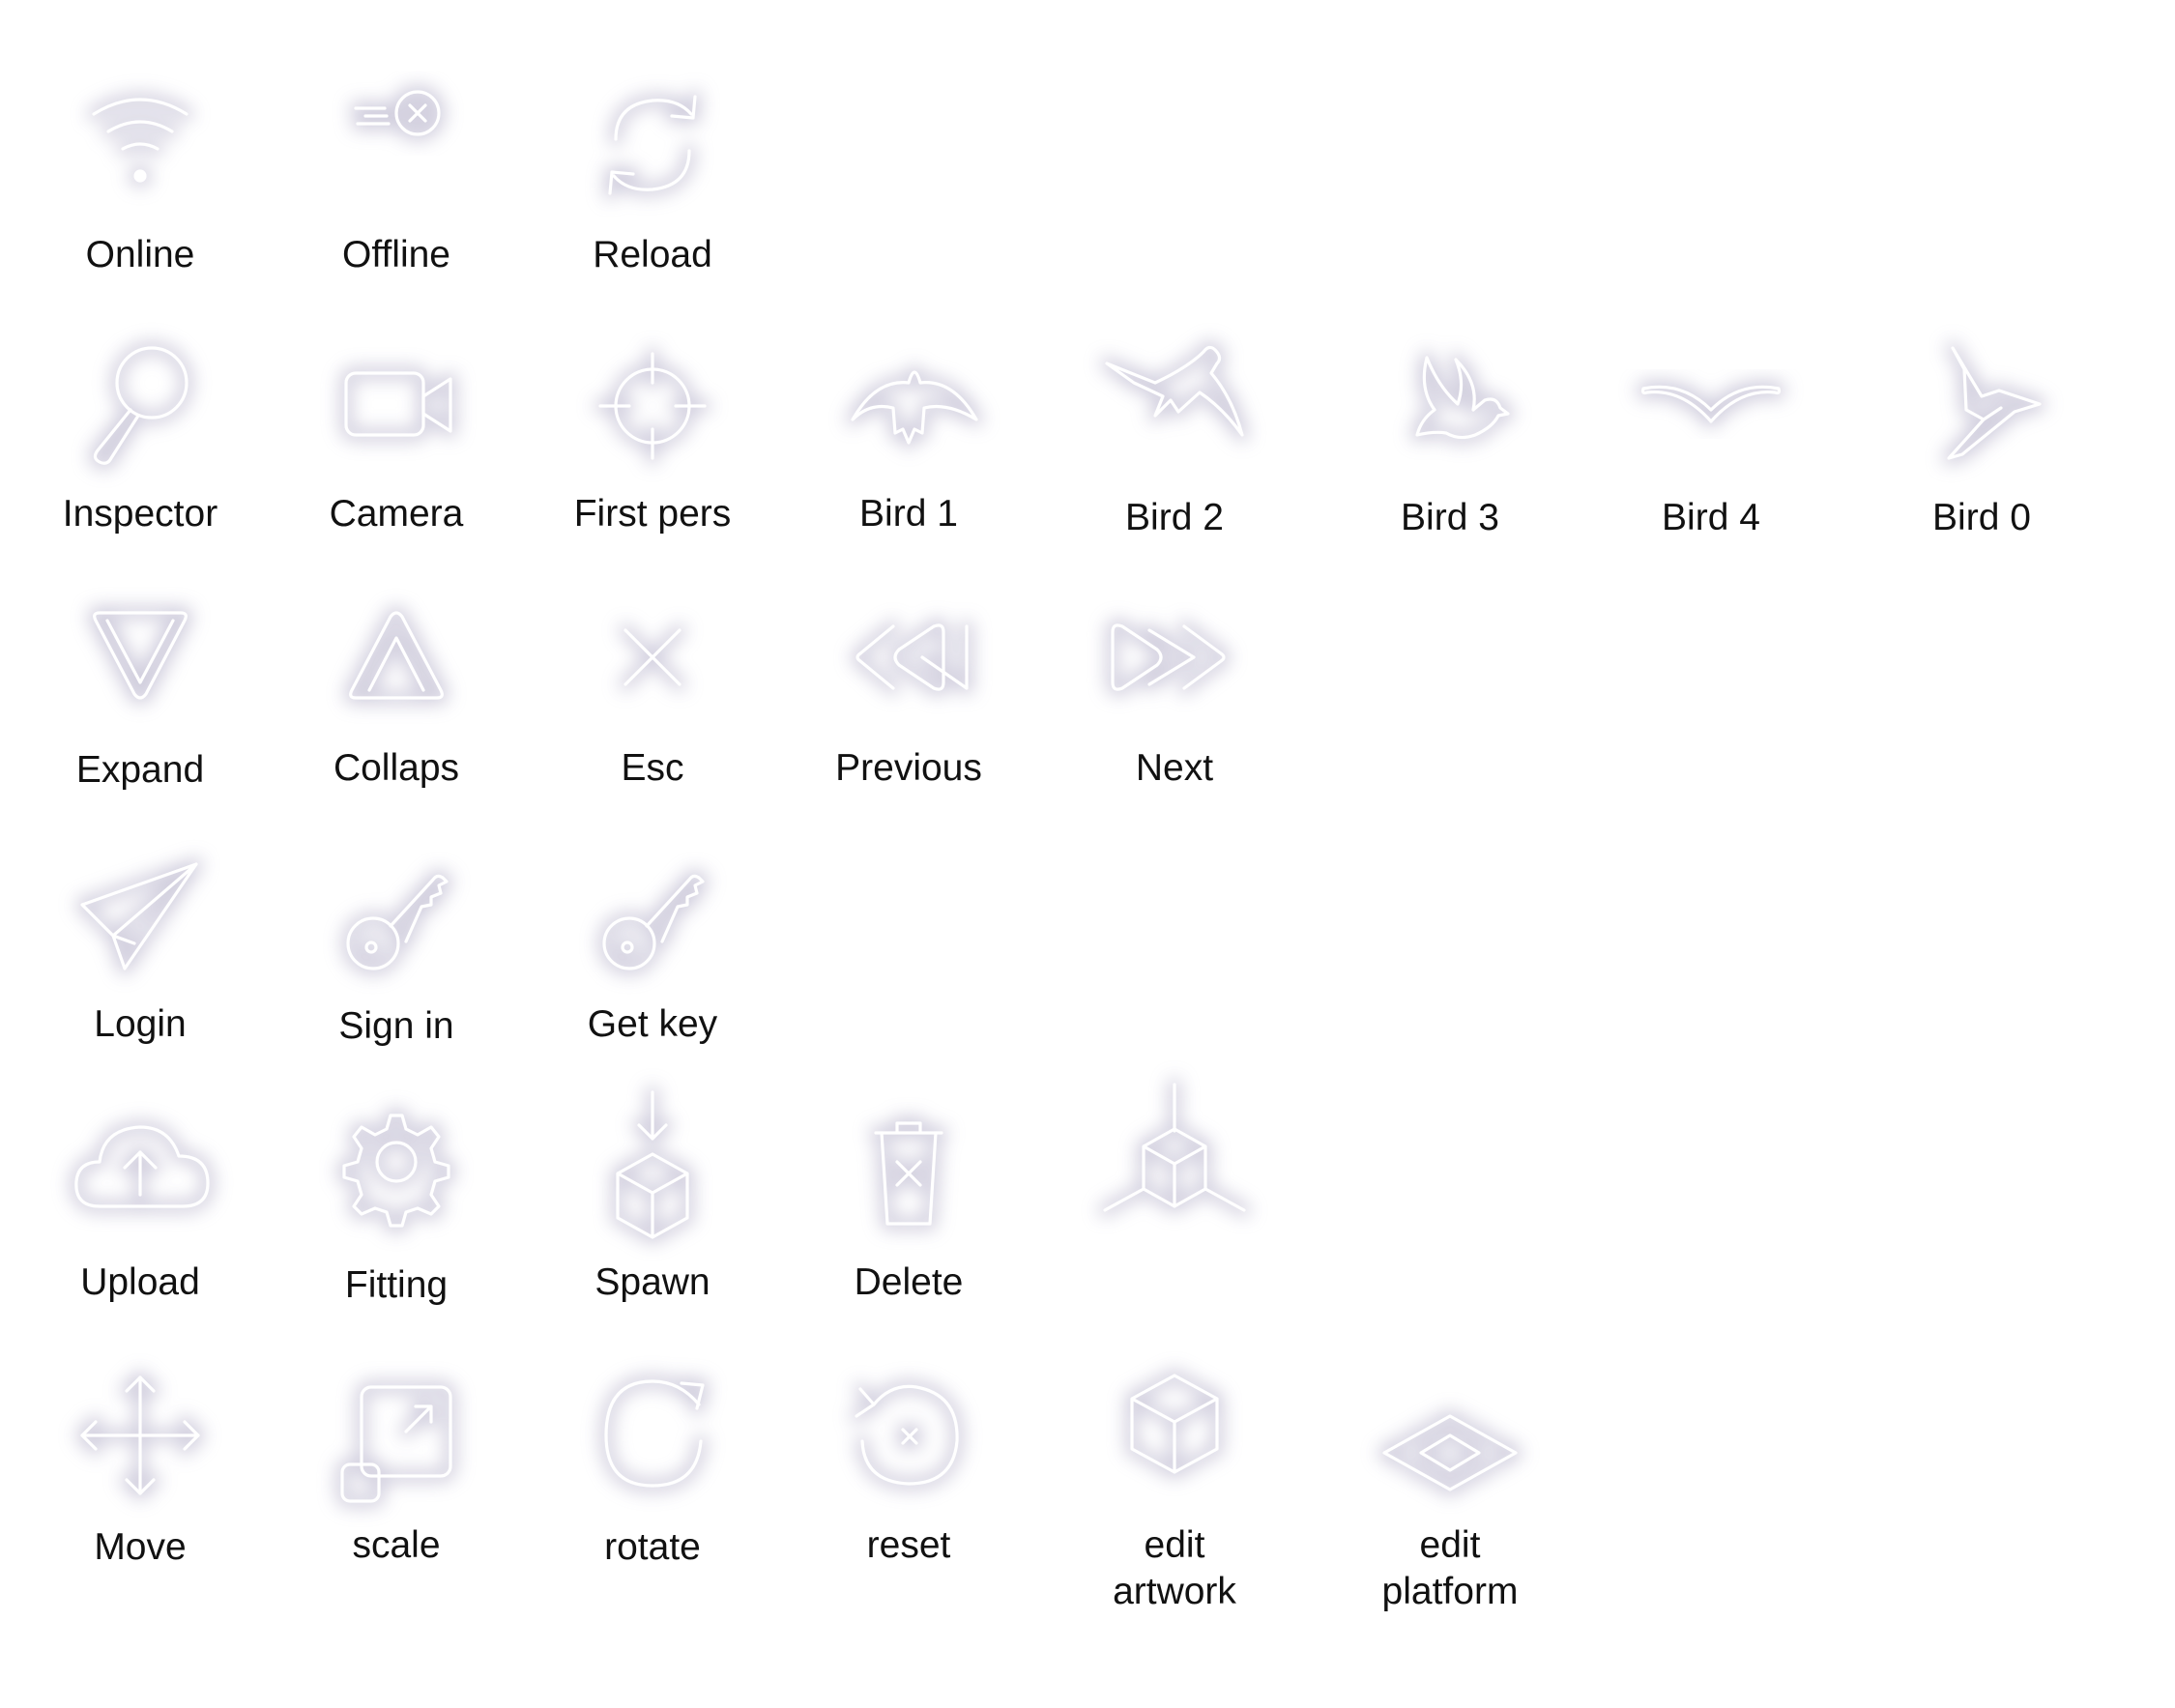 This screenshot has height=1708, width=2175. I want to click on bird-3-label: Bird 3, so click(1450, 517).